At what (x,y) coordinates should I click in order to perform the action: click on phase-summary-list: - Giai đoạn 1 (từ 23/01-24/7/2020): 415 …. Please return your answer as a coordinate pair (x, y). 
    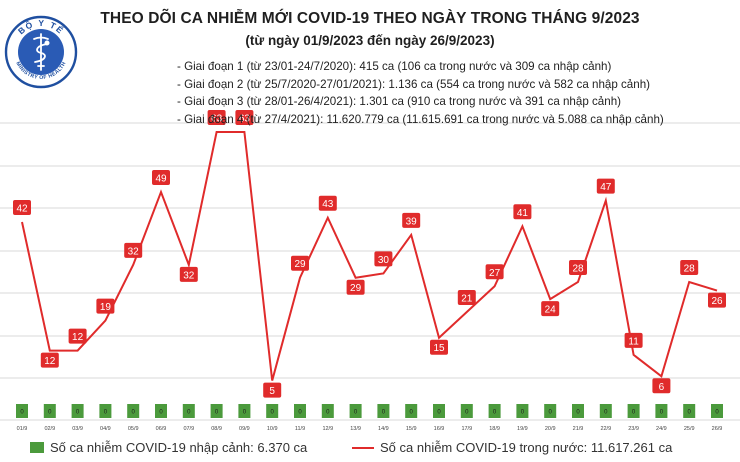
    Looking at the image, I should click on (420, 93).